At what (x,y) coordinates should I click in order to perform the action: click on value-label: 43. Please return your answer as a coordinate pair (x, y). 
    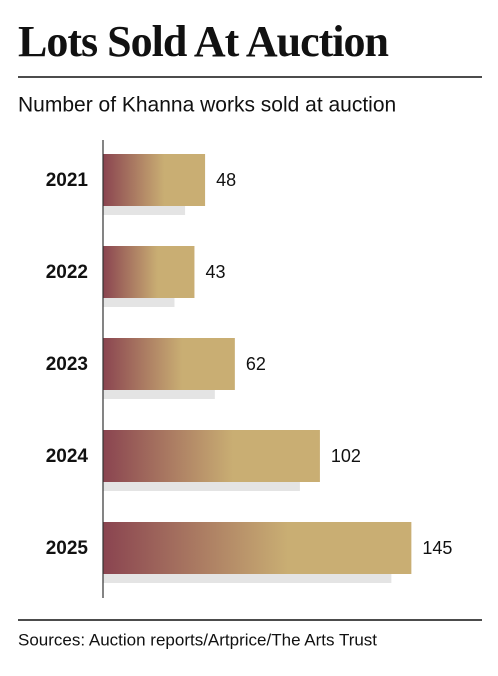
    Looking at the image, I should click on (215, 272).